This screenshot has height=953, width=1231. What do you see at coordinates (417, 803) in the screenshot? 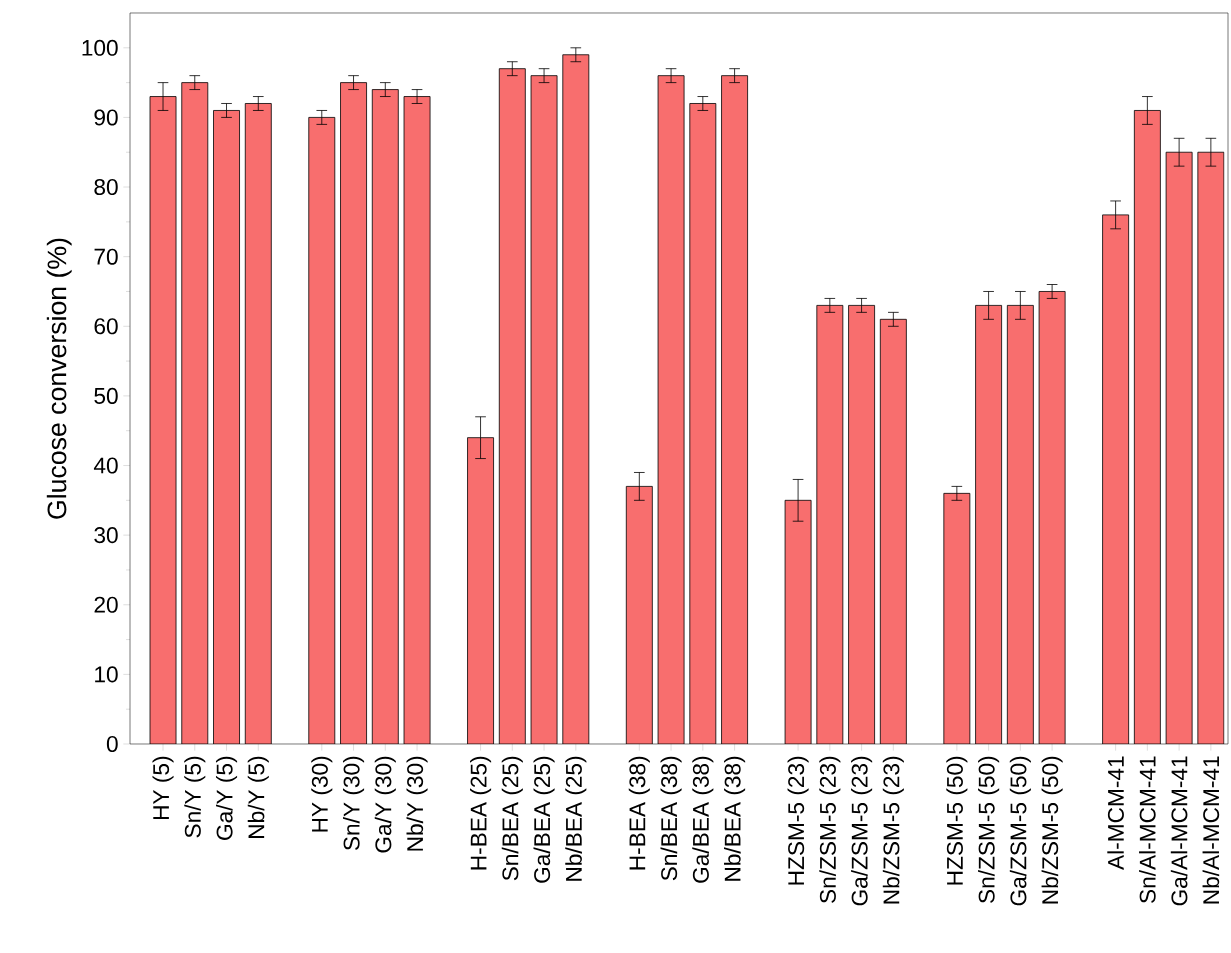
I see `x-tick-label: Nb/Y (30)` at bounding box center [417, 803].